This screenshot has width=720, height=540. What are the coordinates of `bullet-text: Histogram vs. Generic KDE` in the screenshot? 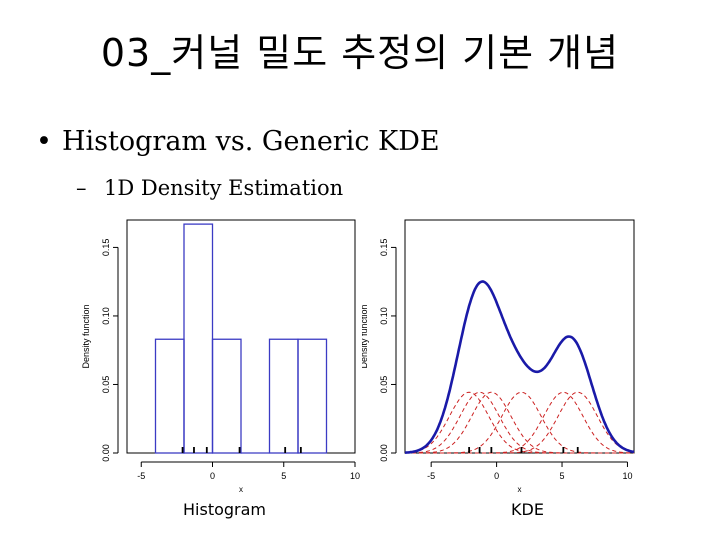 It's located at (251, 141).